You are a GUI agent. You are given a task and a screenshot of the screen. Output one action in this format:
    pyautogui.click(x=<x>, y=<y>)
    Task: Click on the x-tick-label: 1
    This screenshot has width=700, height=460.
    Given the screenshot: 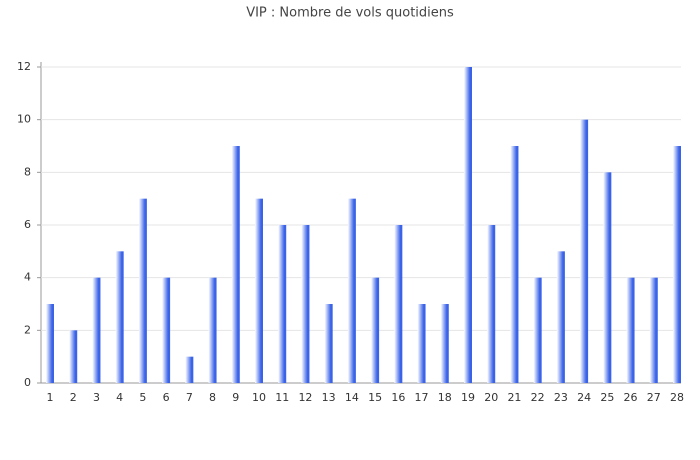 What is the action you would take?
    pyautogui.click(x=50, y=397)
    